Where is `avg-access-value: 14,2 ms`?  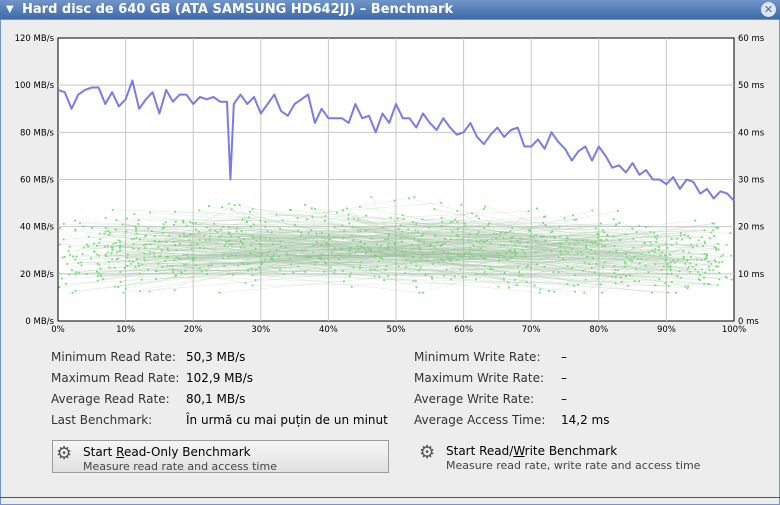
avg-access-value: 14,2 ms is located at coordinates (585, 420).